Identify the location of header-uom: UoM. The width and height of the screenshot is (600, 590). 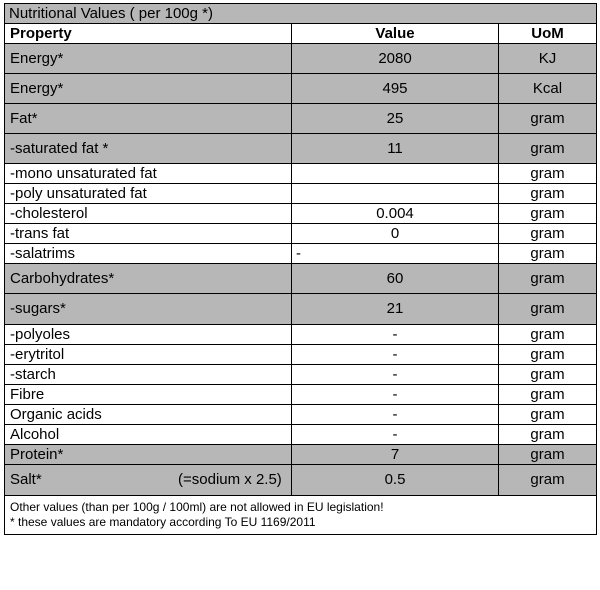
(547, 33).